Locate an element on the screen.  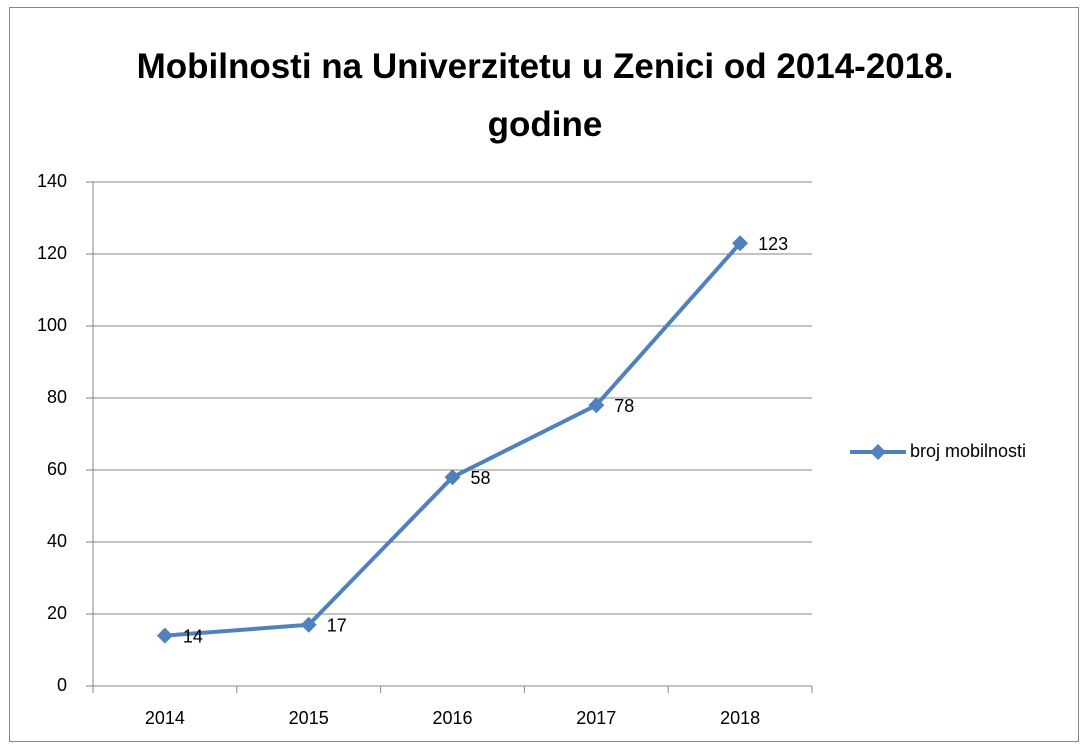
legend-marker is located at coordinates (878, 452).